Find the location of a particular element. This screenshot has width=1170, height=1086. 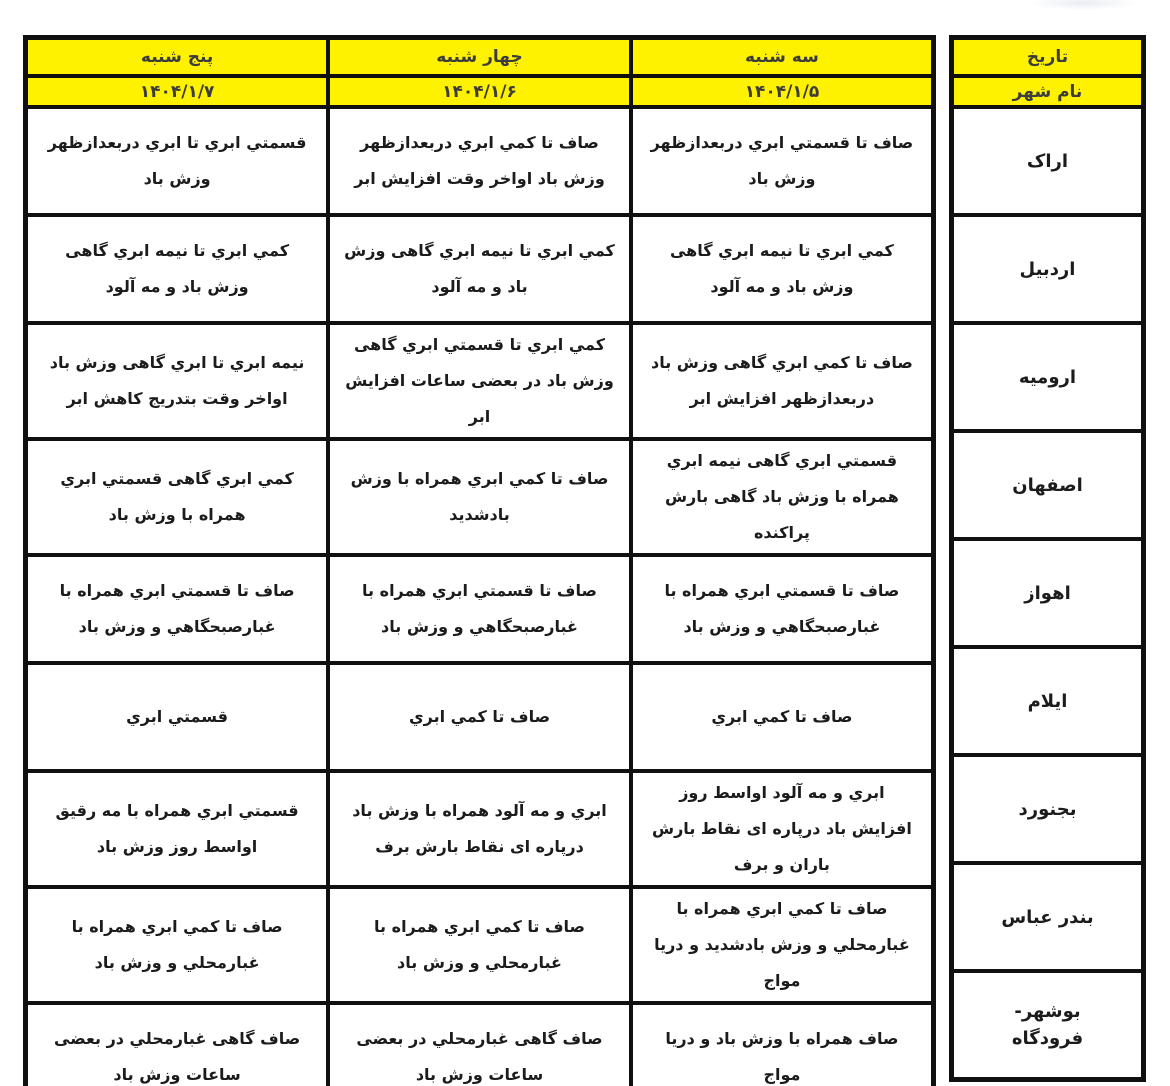

city-name-cell: اراک is located at coordinates (1047, 161).